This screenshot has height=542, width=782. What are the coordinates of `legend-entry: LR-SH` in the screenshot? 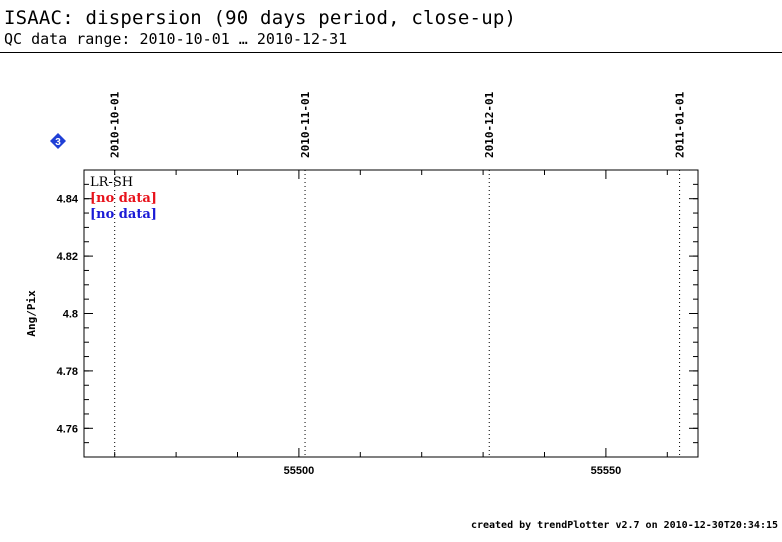 It's located at (111, 182).